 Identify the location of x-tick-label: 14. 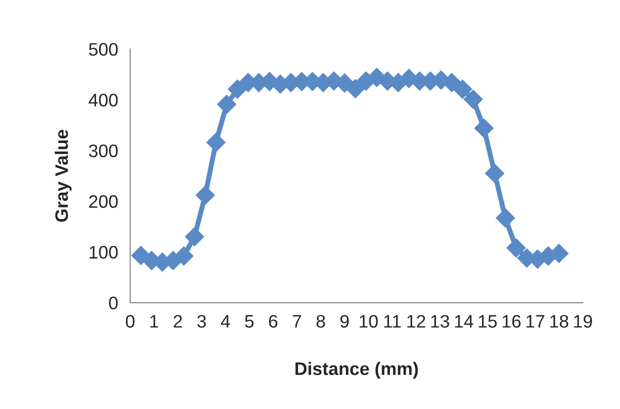
(464, 321).